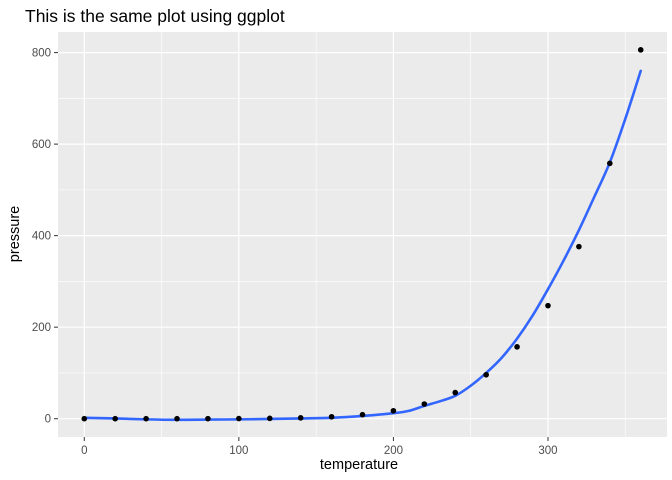 The height and width of the screenshot is (480, 672). What do you see at coordinates (393, 451) in the screenshot?
I see `x-tick-label: 200` at bounding box center [393, 451].